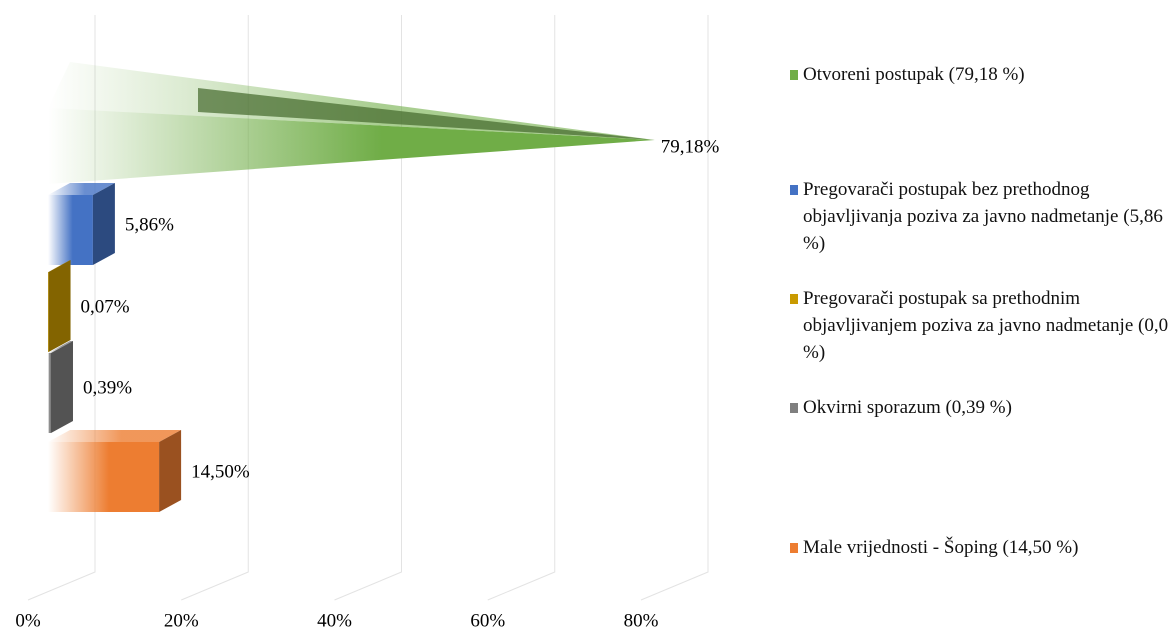 Image resolution: width=1169 pixels, height=634 pixels. I want to click on value-label: 14,50%, so click(220, 471).